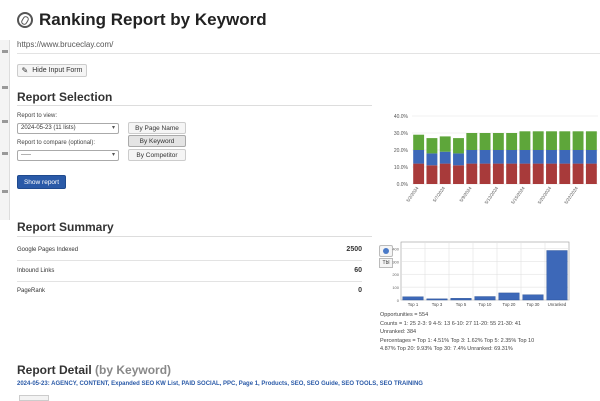 The width and height of the screenshot is (600, 401). I want to click on paperclip-icon, so click(25, 20).